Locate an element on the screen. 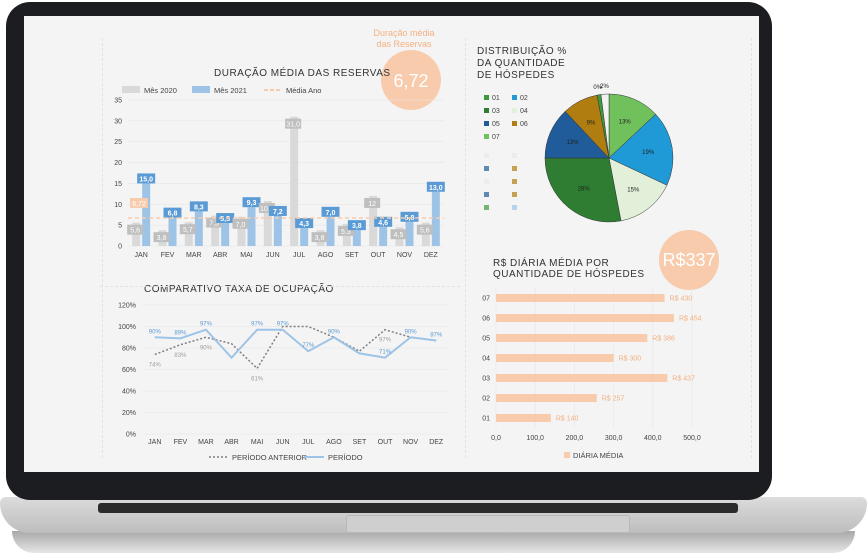 The image size is (867, 558). legend-label: 04 is located at coordinates (524, 111).